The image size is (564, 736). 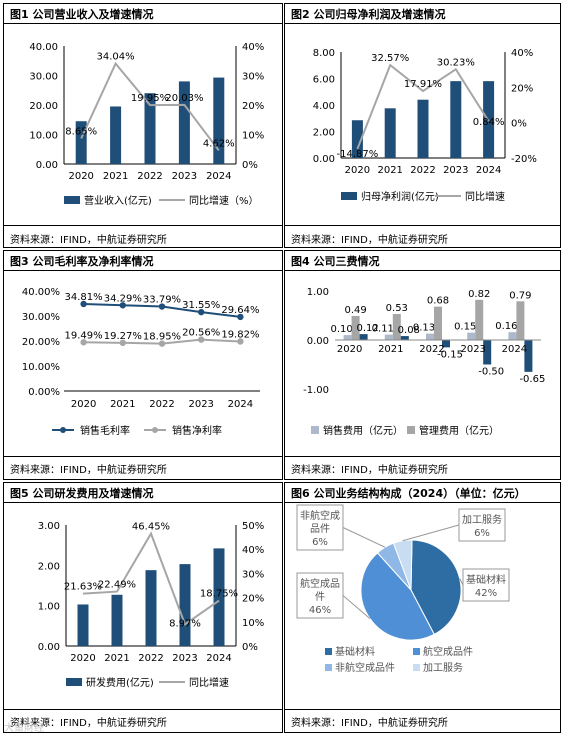 I want to click on y-left-tick-label: 40.00, so click(x=43, y=47).